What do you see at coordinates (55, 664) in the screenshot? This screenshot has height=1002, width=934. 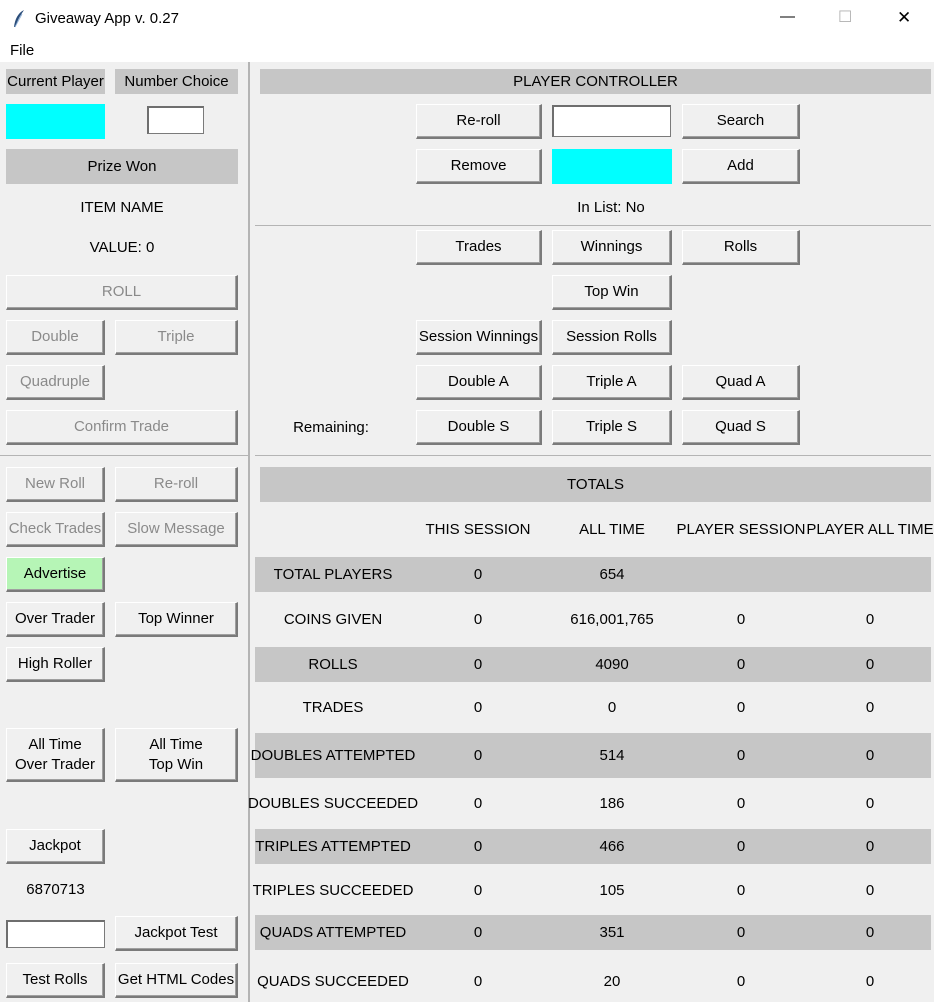 I see `high-roller-button: High Roller` at bounding box center [55, 664].